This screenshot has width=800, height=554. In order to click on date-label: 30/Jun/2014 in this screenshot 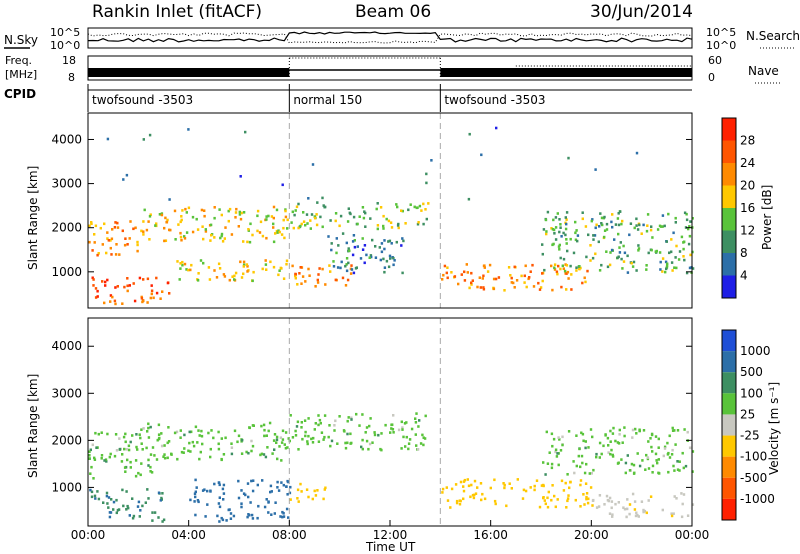, I will do `click(641, 12)`.